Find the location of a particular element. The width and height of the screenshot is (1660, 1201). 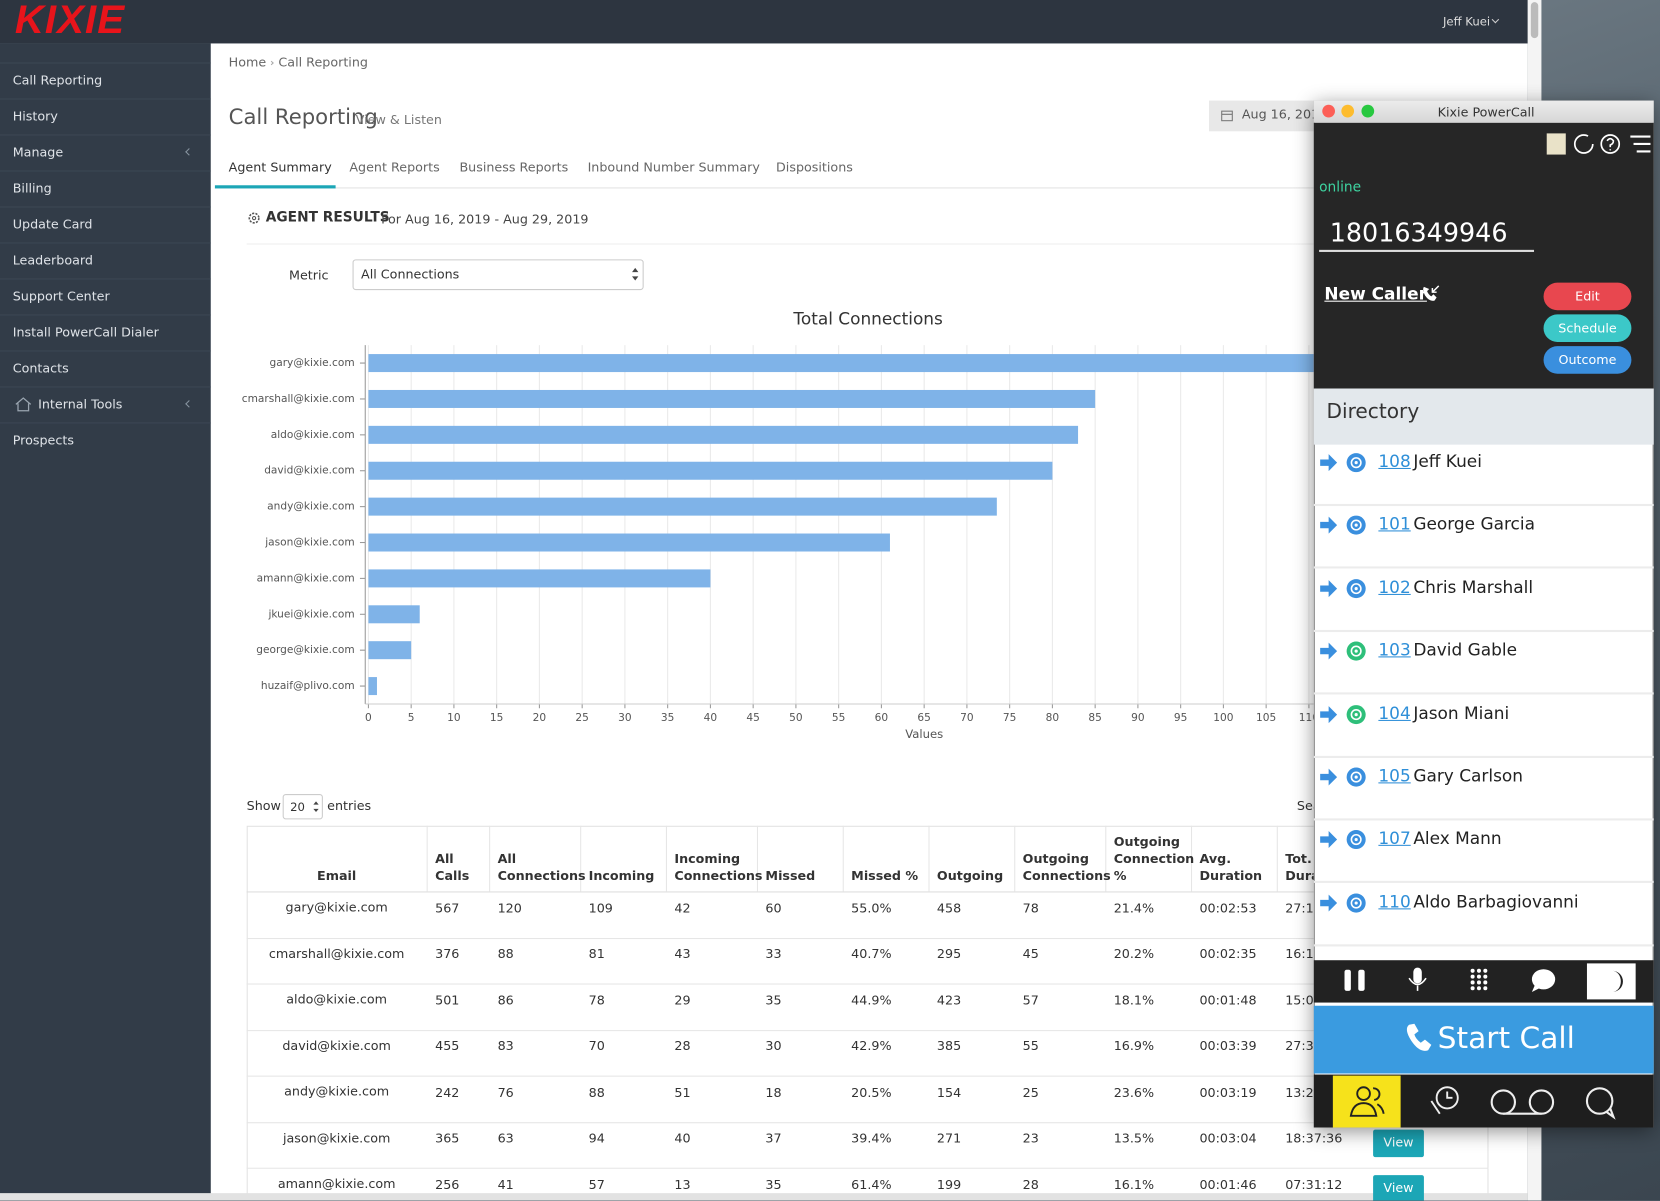

extension-link: 101 is located at coordinates (1394, 524).